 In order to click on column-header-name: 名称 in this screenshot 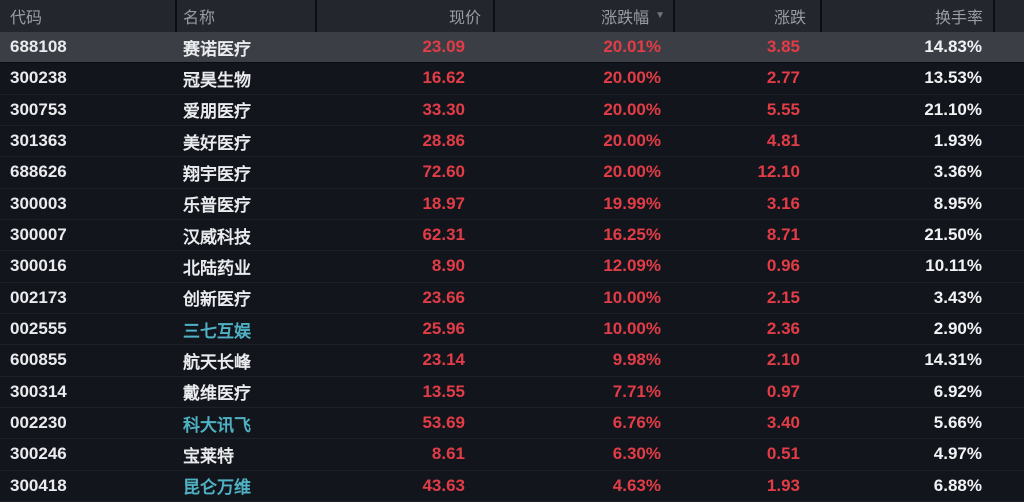, I will do `click(247, 16)`.